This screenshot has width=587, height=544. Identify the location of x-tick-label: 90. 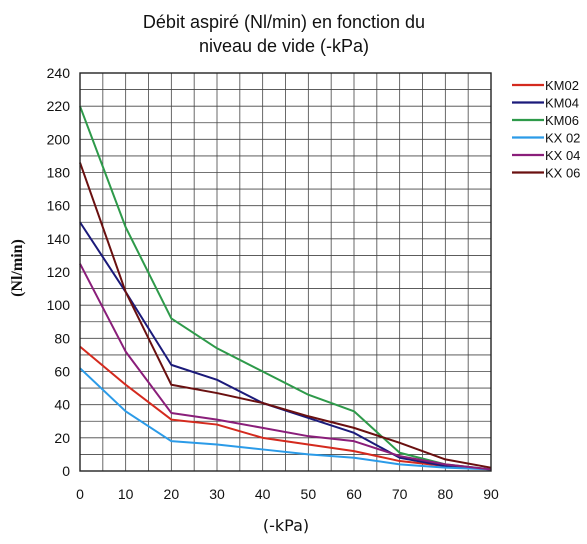
(491, 494).